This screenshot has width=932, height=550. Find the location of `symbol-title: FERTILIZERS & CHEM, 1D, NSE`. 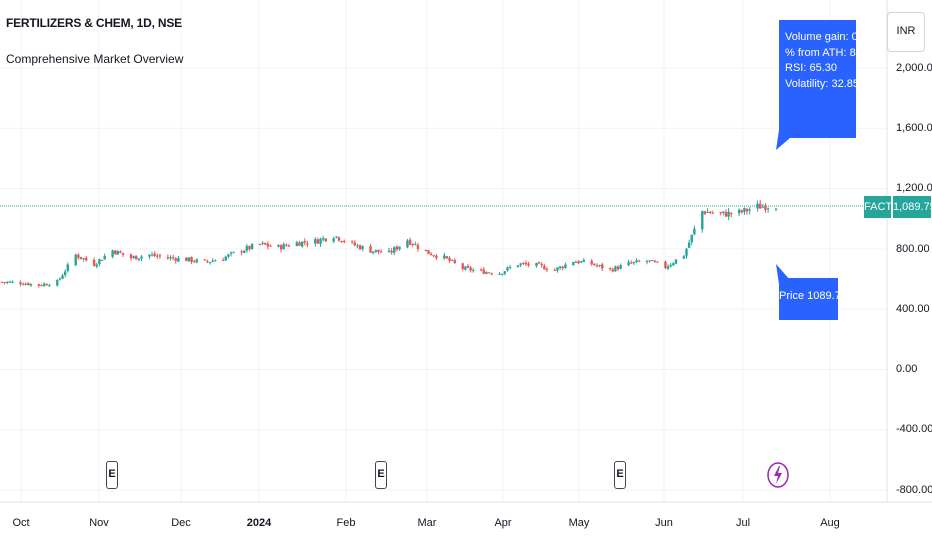

symbol-title: FERTILIZERS & CHEM, 1D, NSE is located at coordinates (94, 23).